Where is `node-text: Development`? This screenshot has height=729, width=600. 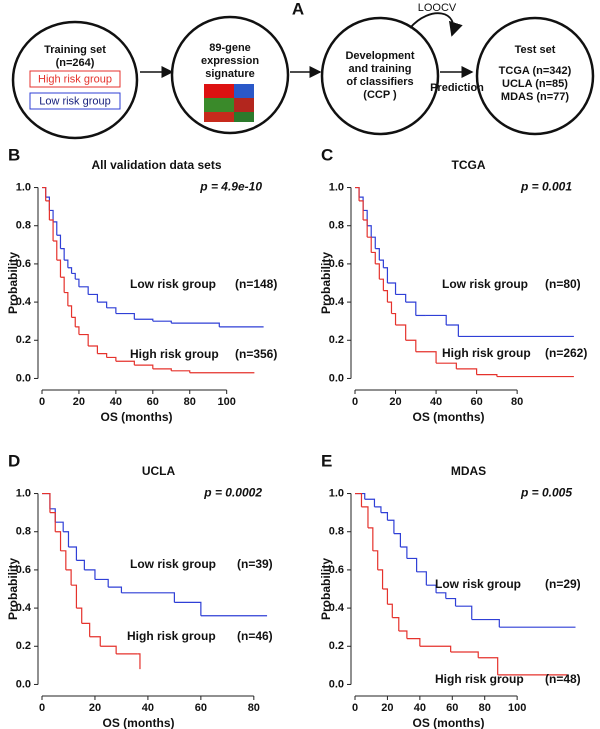
node-text: Development is located at coordinates (379, 56).